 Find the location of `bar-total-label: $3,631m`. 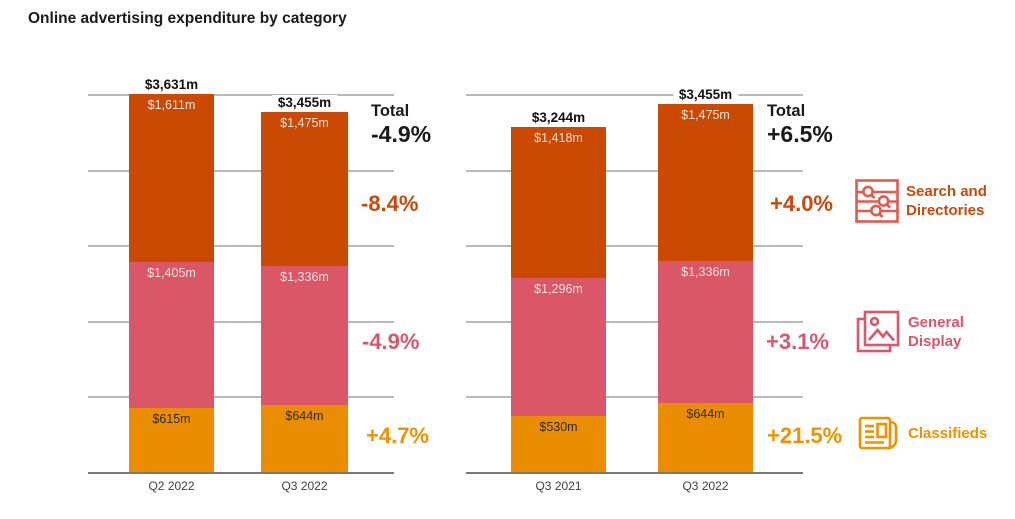

bar-total-label: $3,631m is located at coordinates (171, 85).